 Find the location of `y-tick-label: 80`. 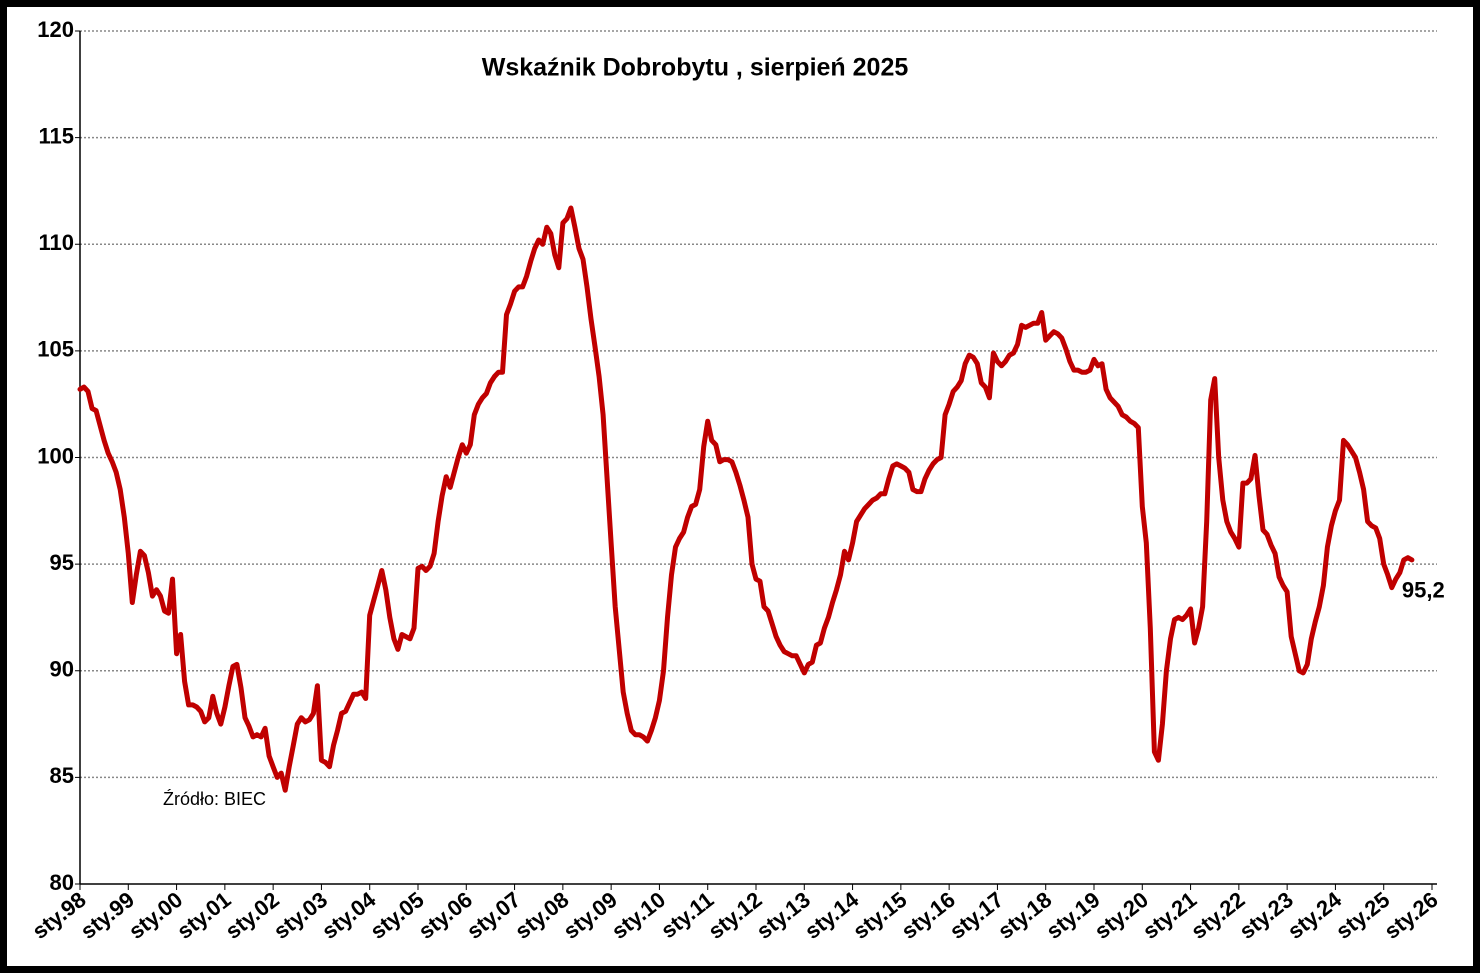

y-tick-label: 80 is located at coordinates (62, 882).